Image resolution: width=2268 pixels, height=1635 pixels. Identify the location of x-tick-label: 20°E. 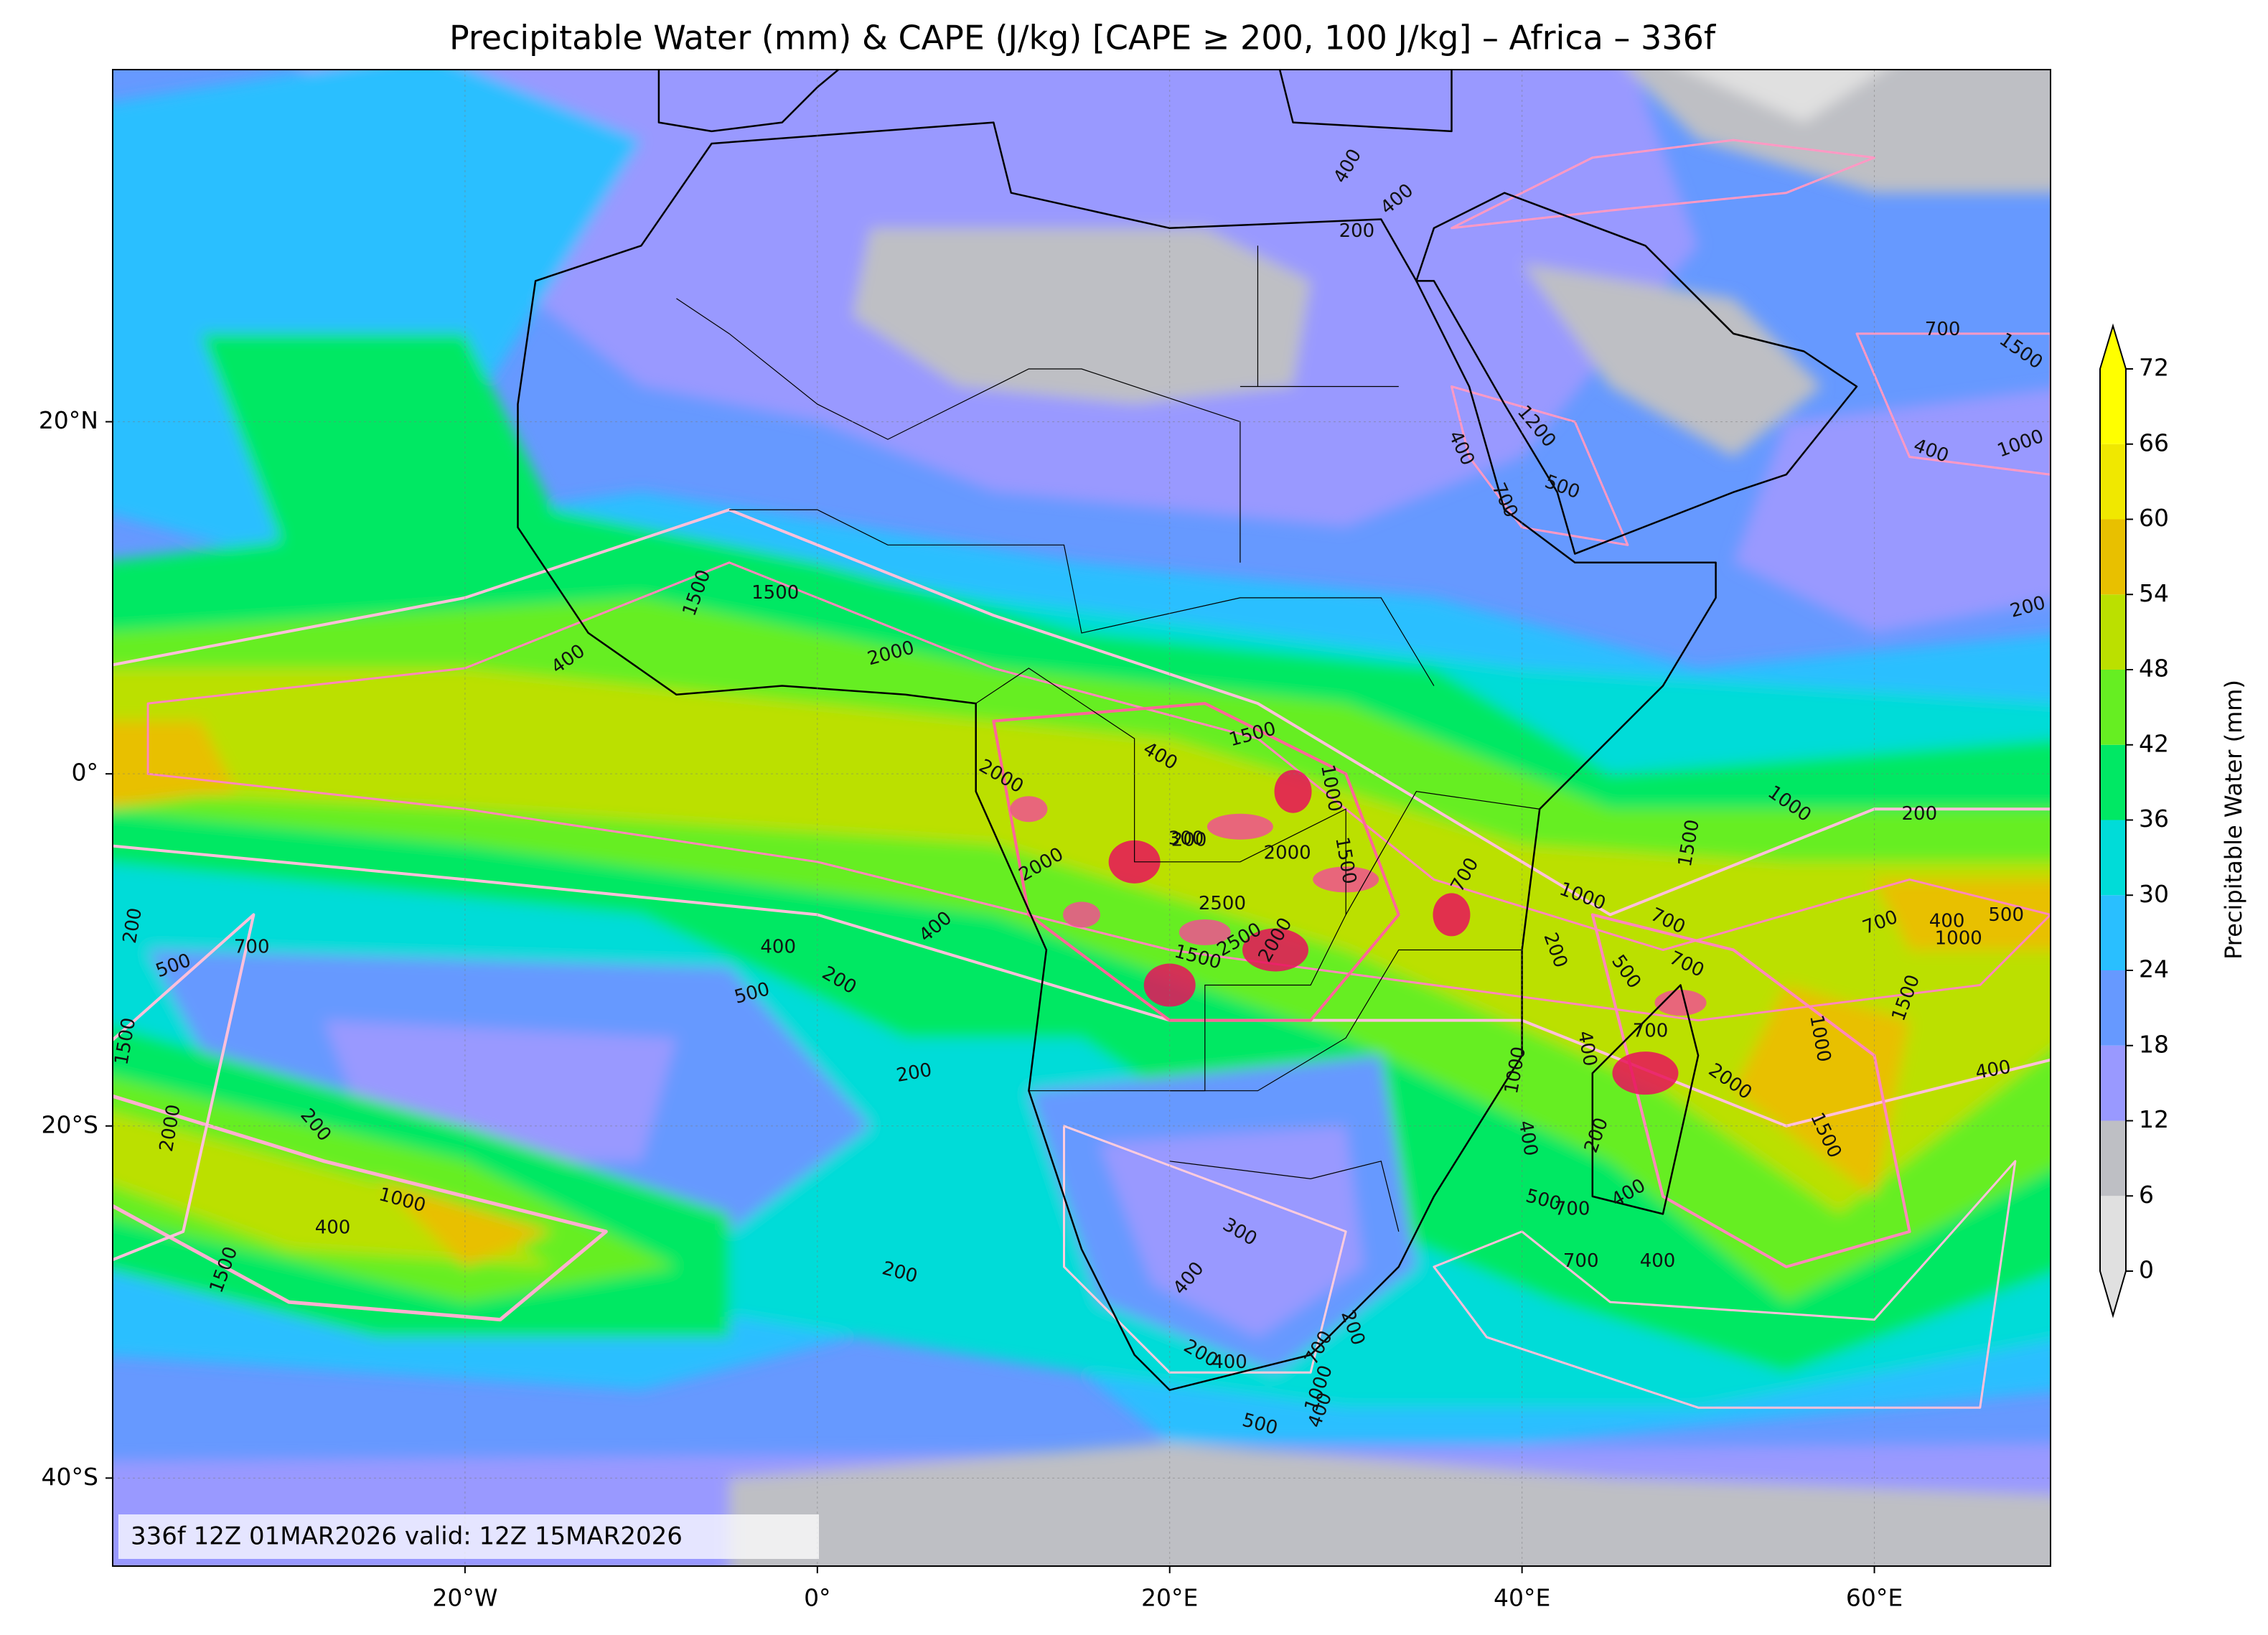
(1169, 1598).